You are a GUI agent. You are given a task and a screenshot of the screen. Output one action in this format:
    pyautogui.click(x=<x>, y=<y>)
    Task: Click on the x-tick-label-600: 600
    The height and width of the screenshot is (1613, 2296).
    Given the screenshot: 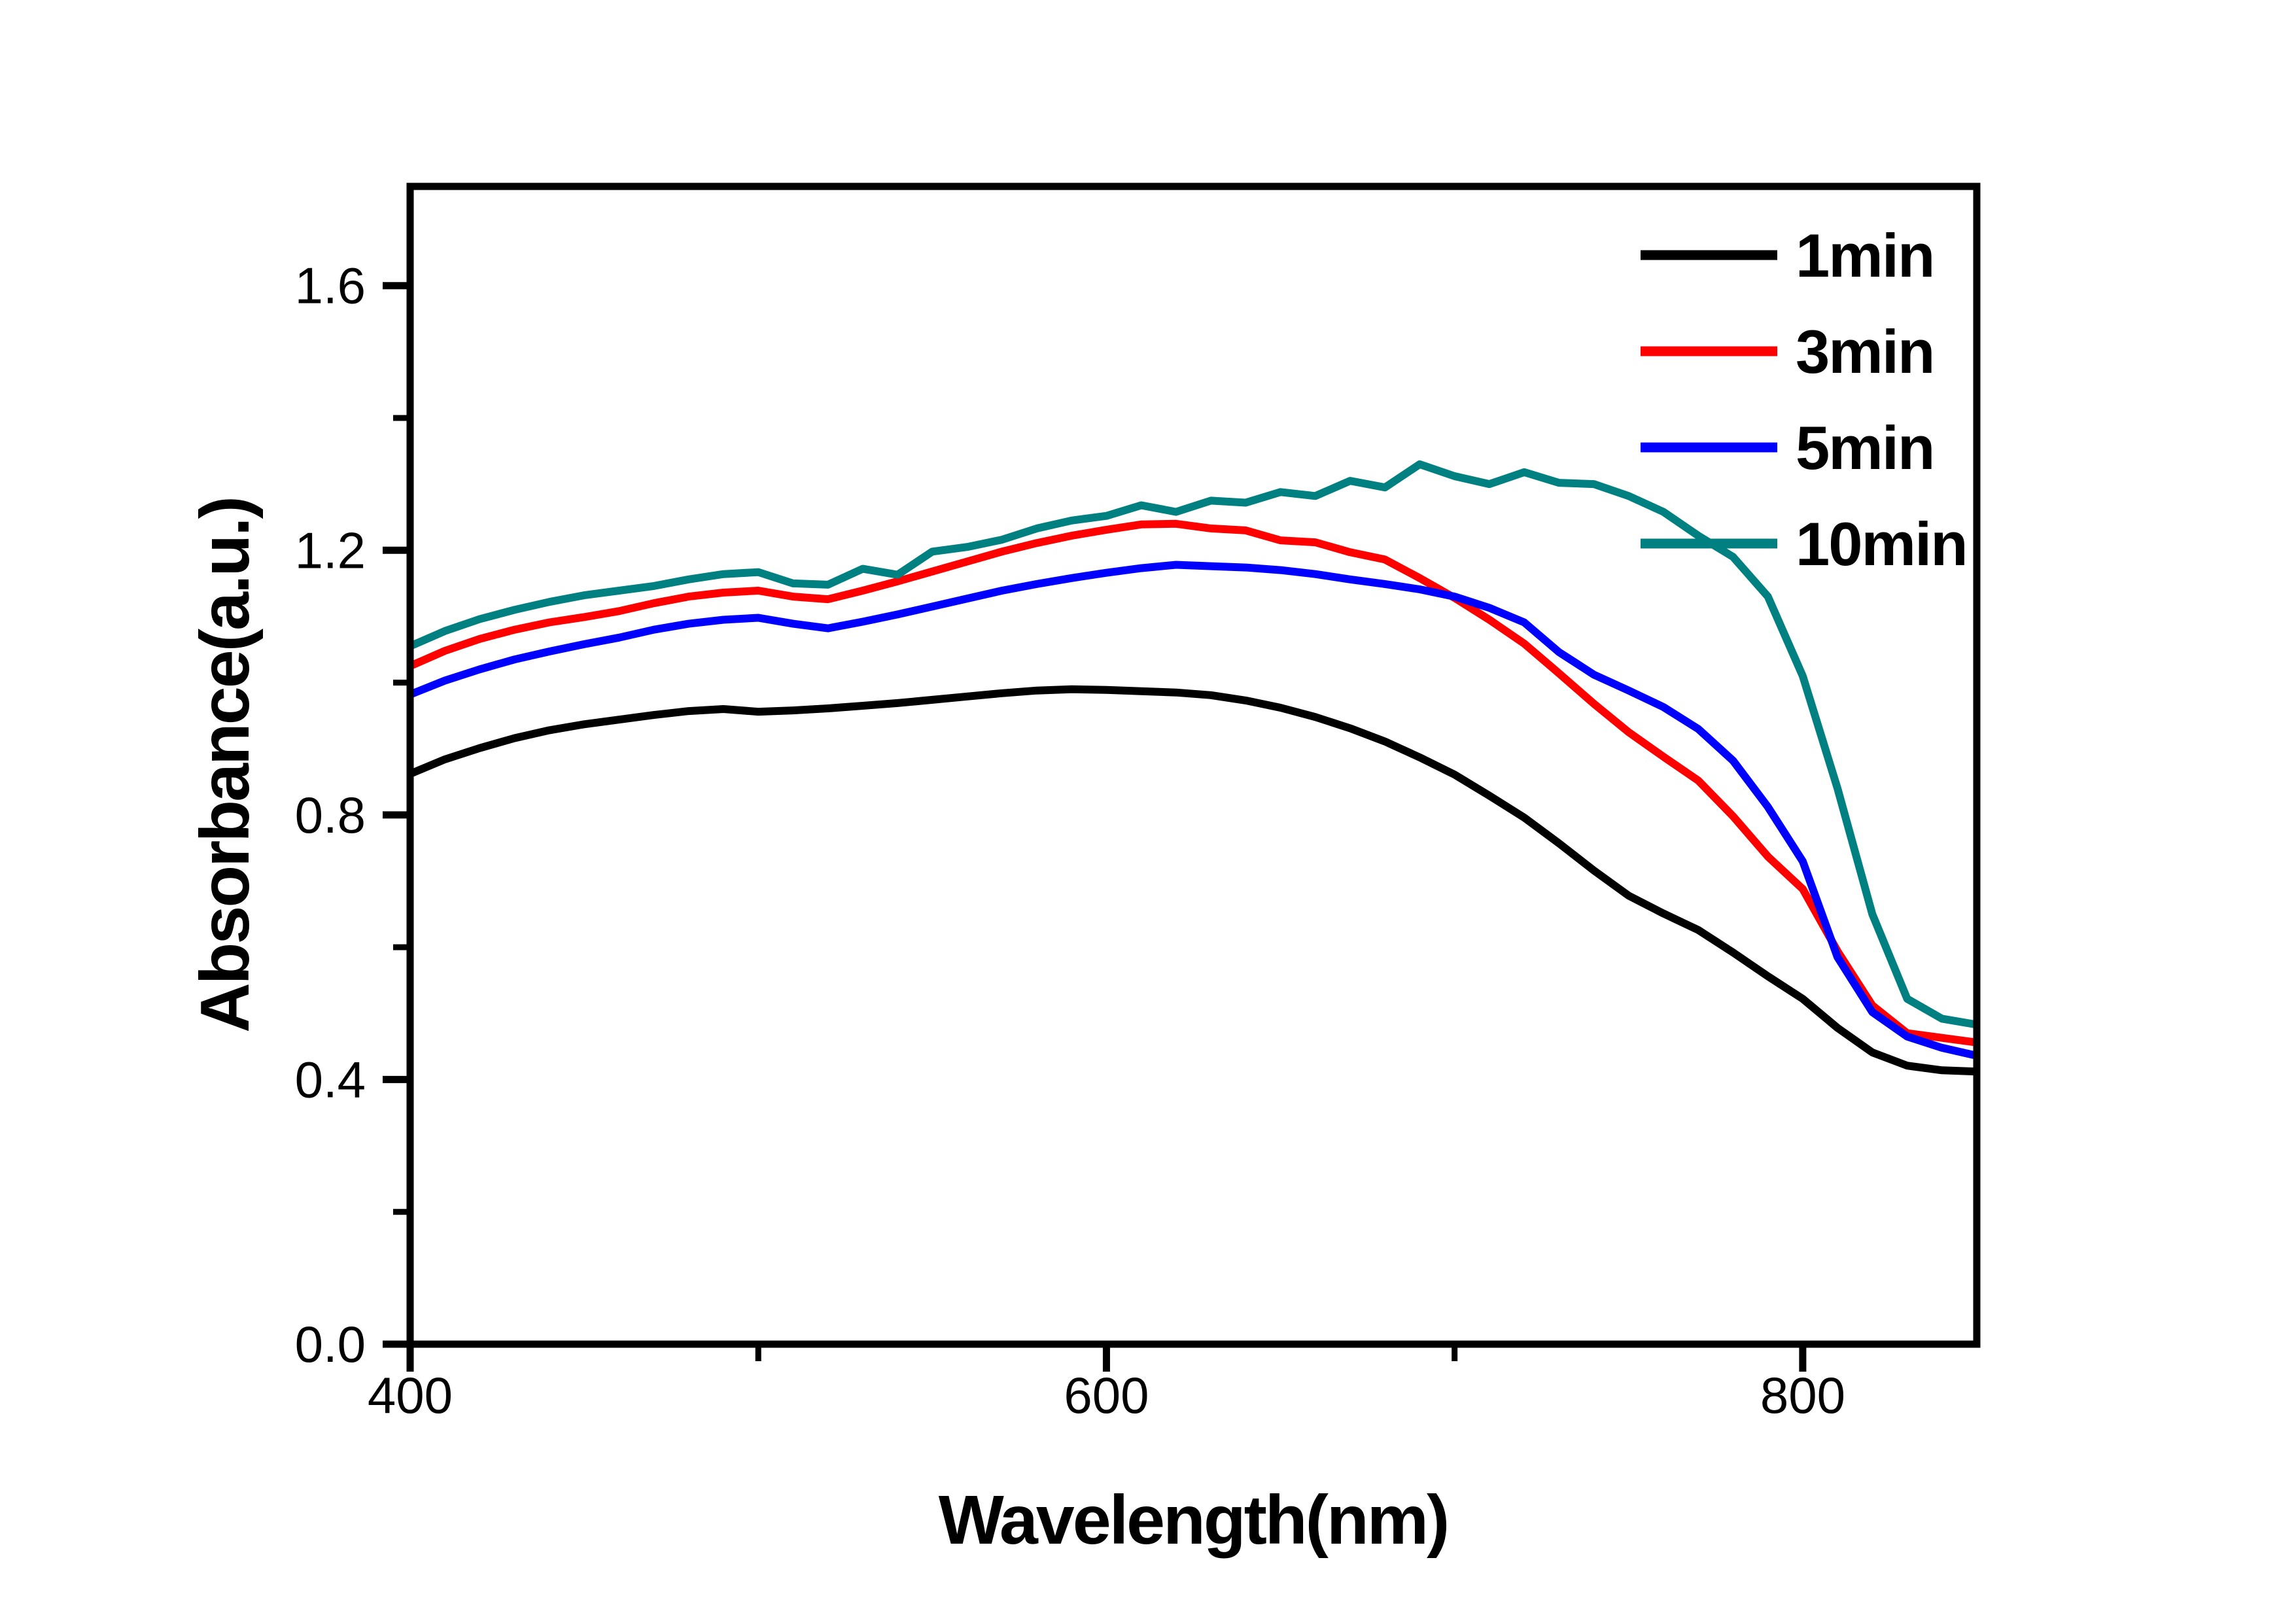 What is the action you would take?
    pyautogui.click(x=1106, y=1395)
    